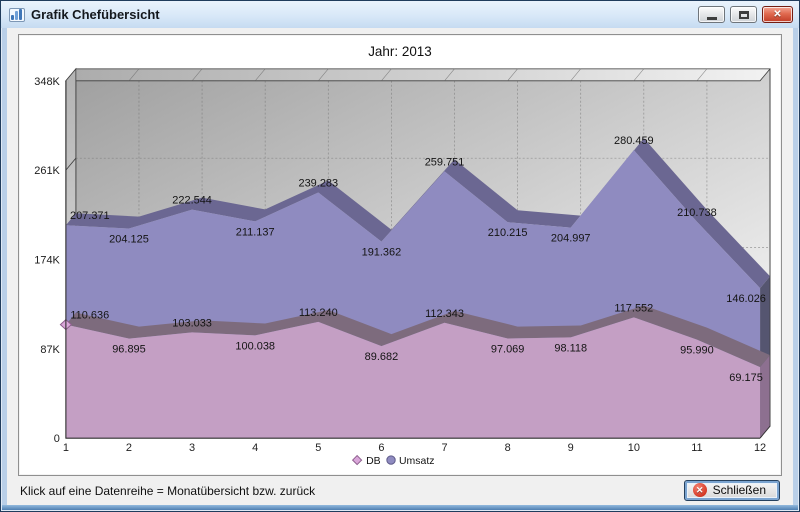 This screenshot has width=800, height=512. What do you see at coordinates (318, 448) in the screenshot?
I see `x-tick-label: 5` at bounding box center [318, 448].